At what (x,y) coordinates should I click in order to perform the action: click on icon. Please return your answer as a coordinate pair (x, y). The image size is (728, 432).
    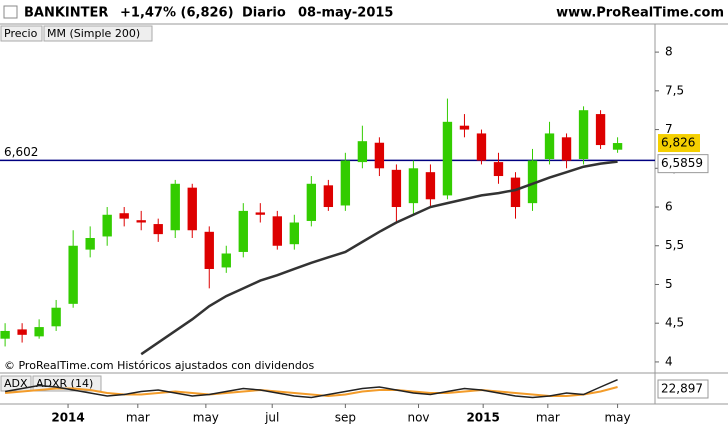
    Looking at the image, I should click on (10, 12).